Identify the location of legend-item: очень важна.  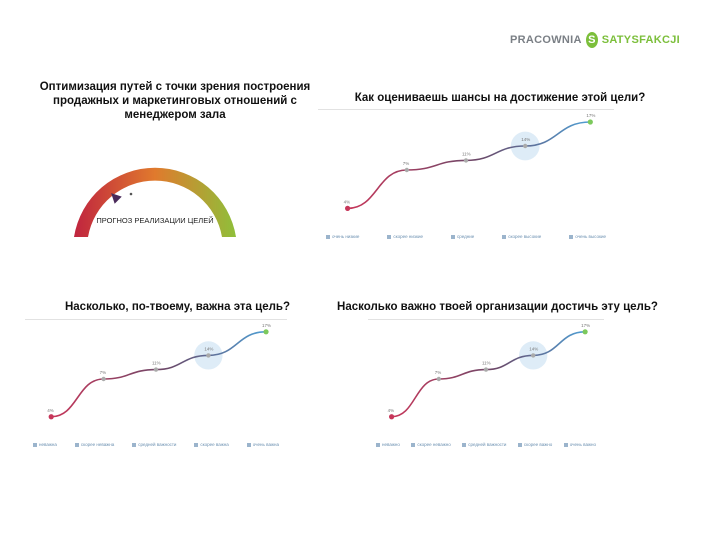
(262, 444).